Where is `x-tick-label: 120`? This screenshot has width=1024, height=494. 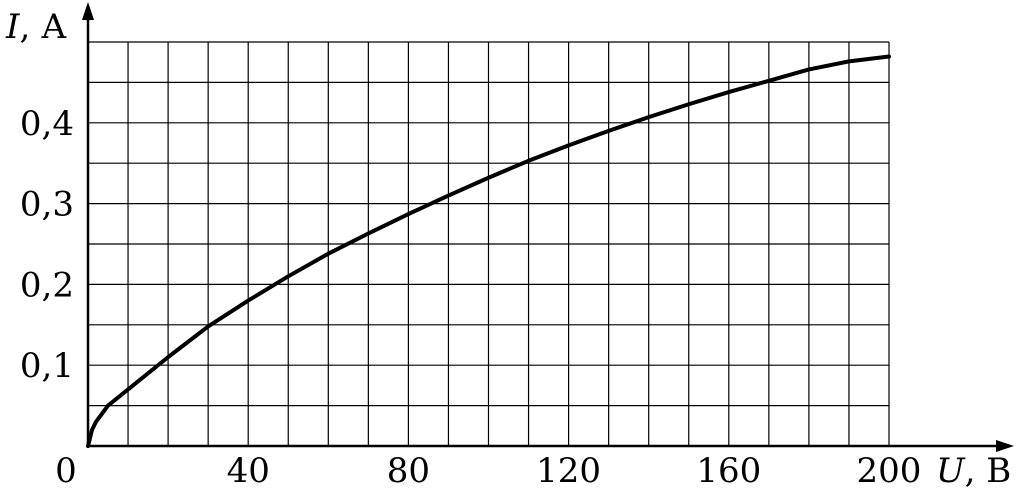
x-tick-label: 120 is located at coordinates (568, 471).